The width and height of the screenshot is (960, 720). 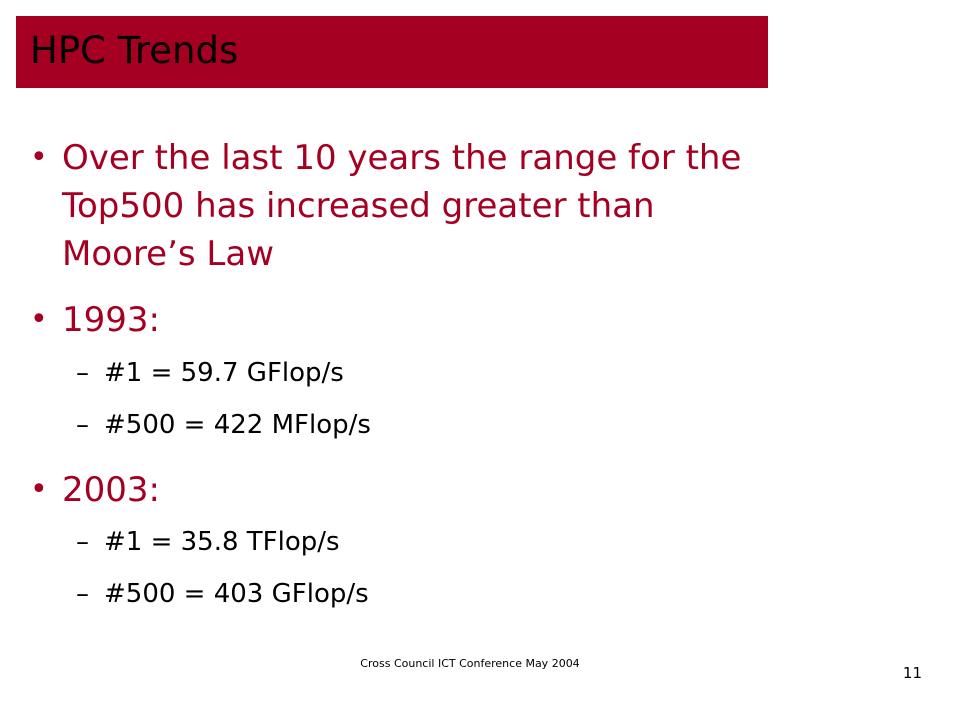 I want to click on sub-item: – #1 = 59.7 GFlop/s, so click(x=210, y=373).